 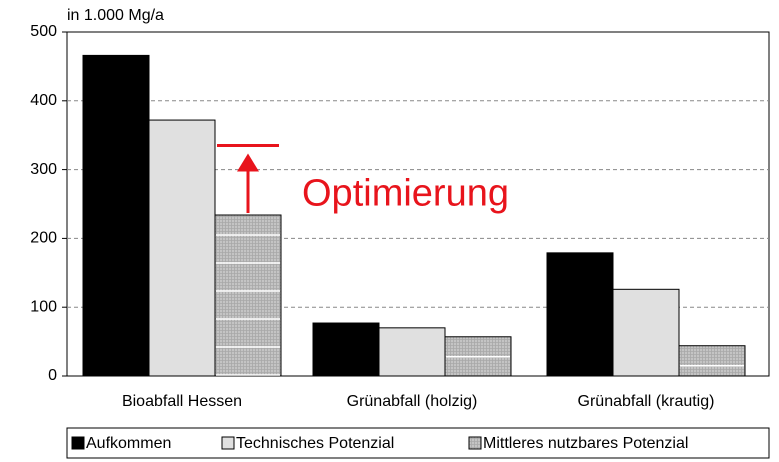 What do you see at coordinates (43, 306) in the screenshot?
I see `y-tick-label: 100` at bounding box center [43, 306].